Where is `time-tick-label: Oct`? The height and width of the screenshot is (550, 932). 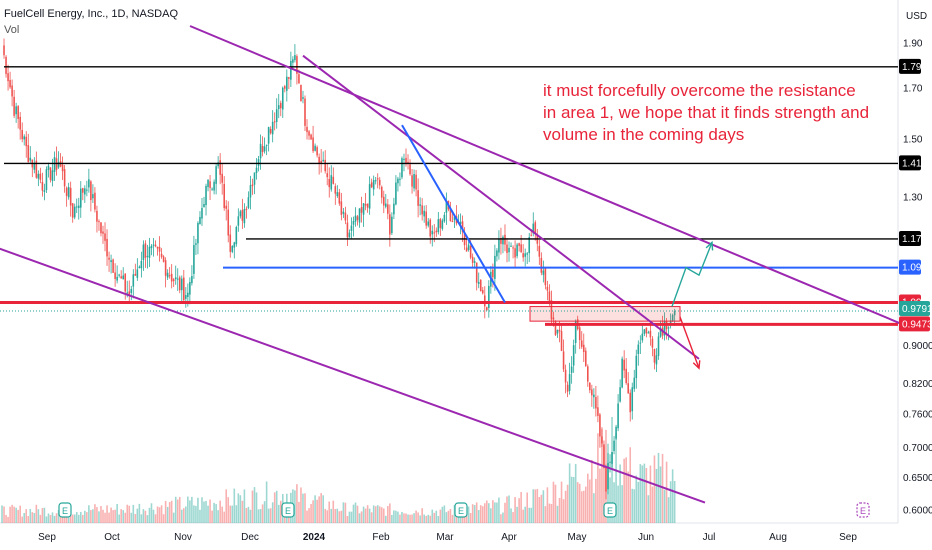 time-tick-label: Oct is located at coordinates (112, 537).